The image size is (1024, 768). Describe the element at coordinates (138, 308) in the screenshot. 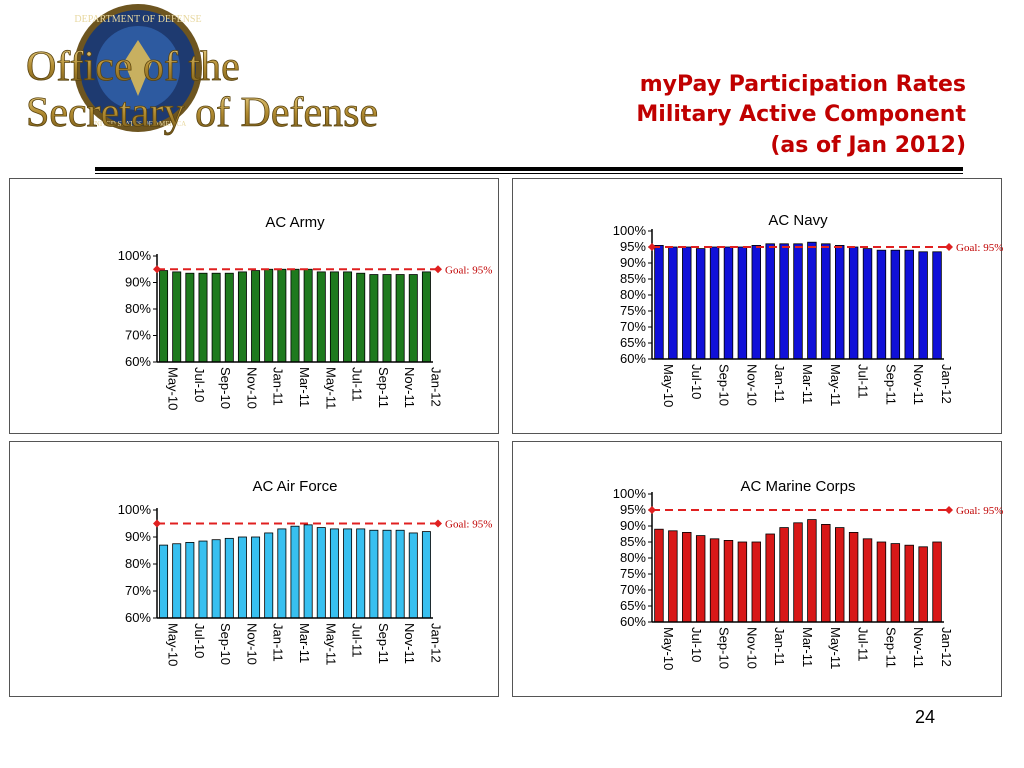

I see `army-y-tick-label: 80%` at that location.